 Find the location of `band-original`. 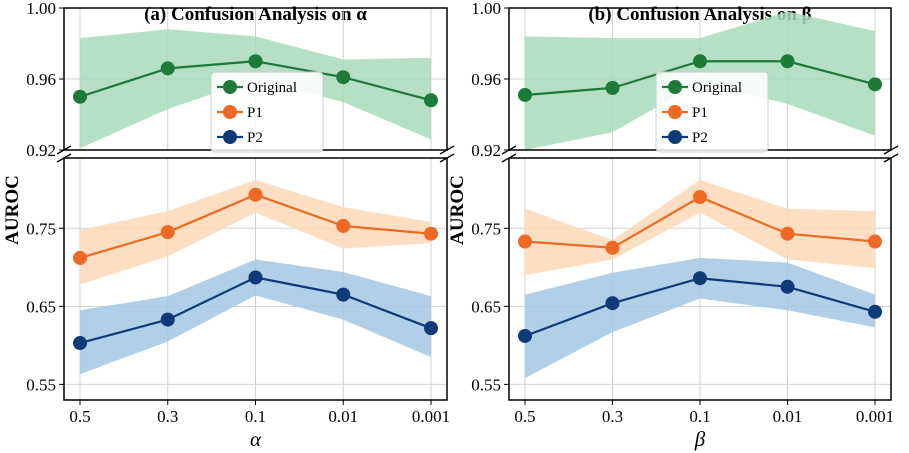

band-original is located at coordinates (255, 89).